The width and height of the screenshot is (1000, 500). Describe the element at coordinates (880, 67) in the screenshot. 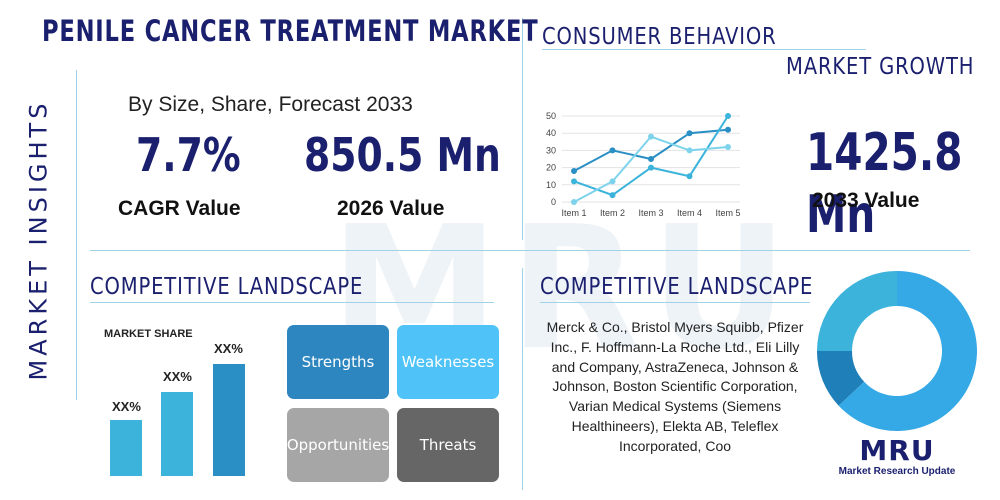

I see `market-growth-title: MARKET GROWTH` at that location.